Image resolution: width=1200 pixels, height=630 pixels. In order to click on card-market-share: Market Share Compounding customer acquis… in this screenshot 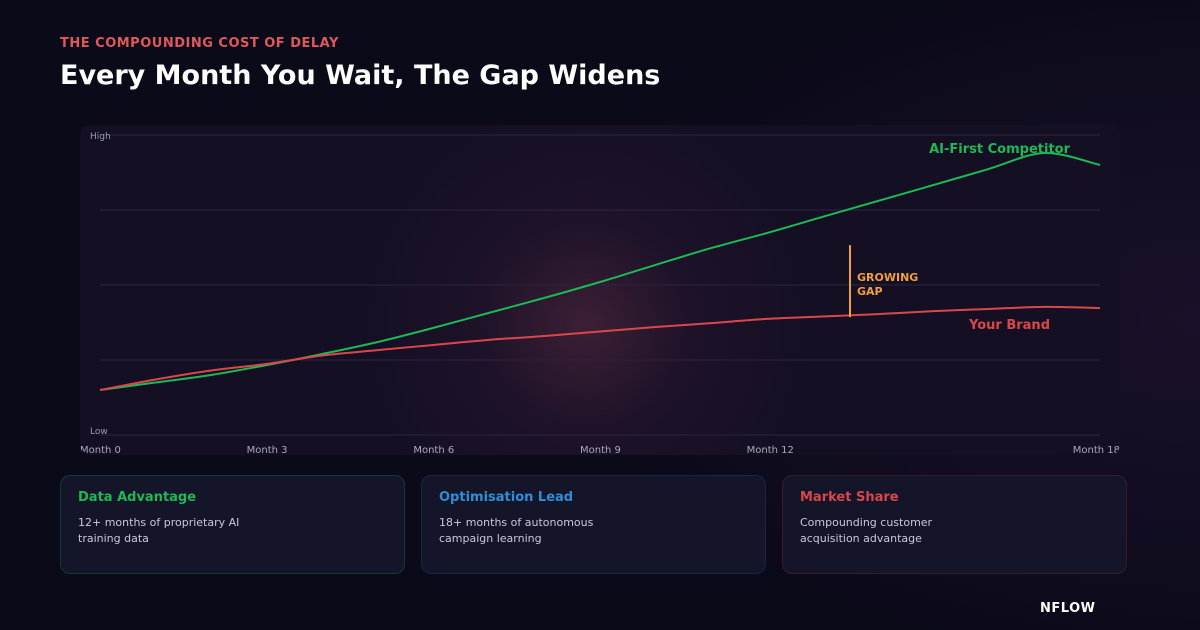, I will do `click(954, 524)`.